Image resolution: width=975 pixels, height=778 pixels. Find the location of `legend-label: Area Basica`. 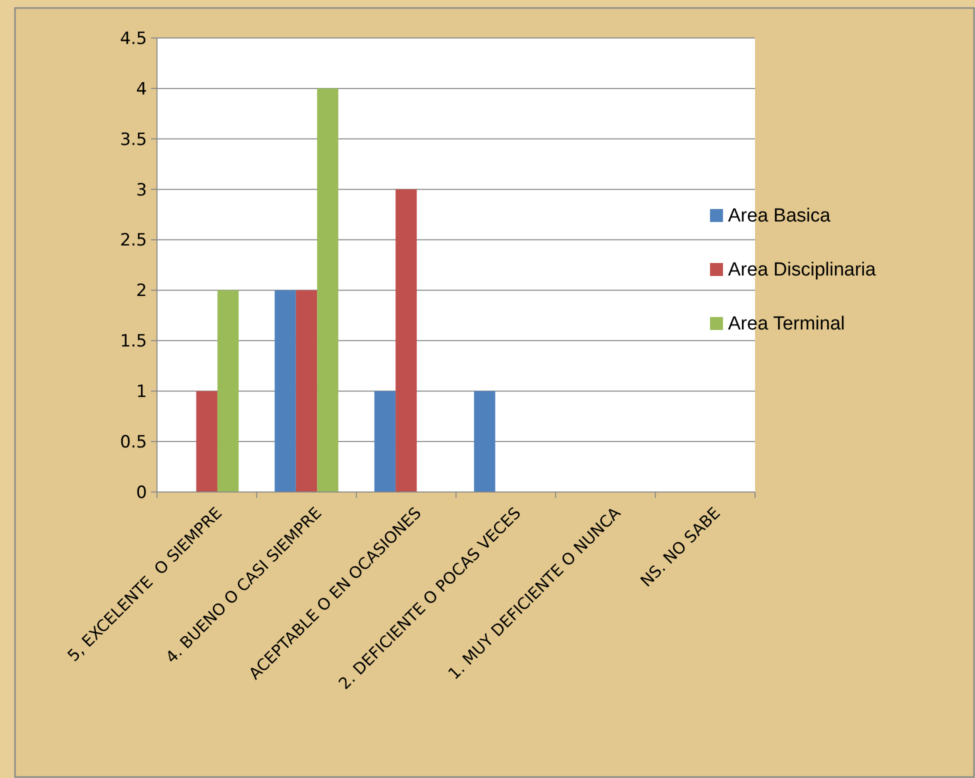

legend-label: Area Basica is located at coordinates (779, 216).